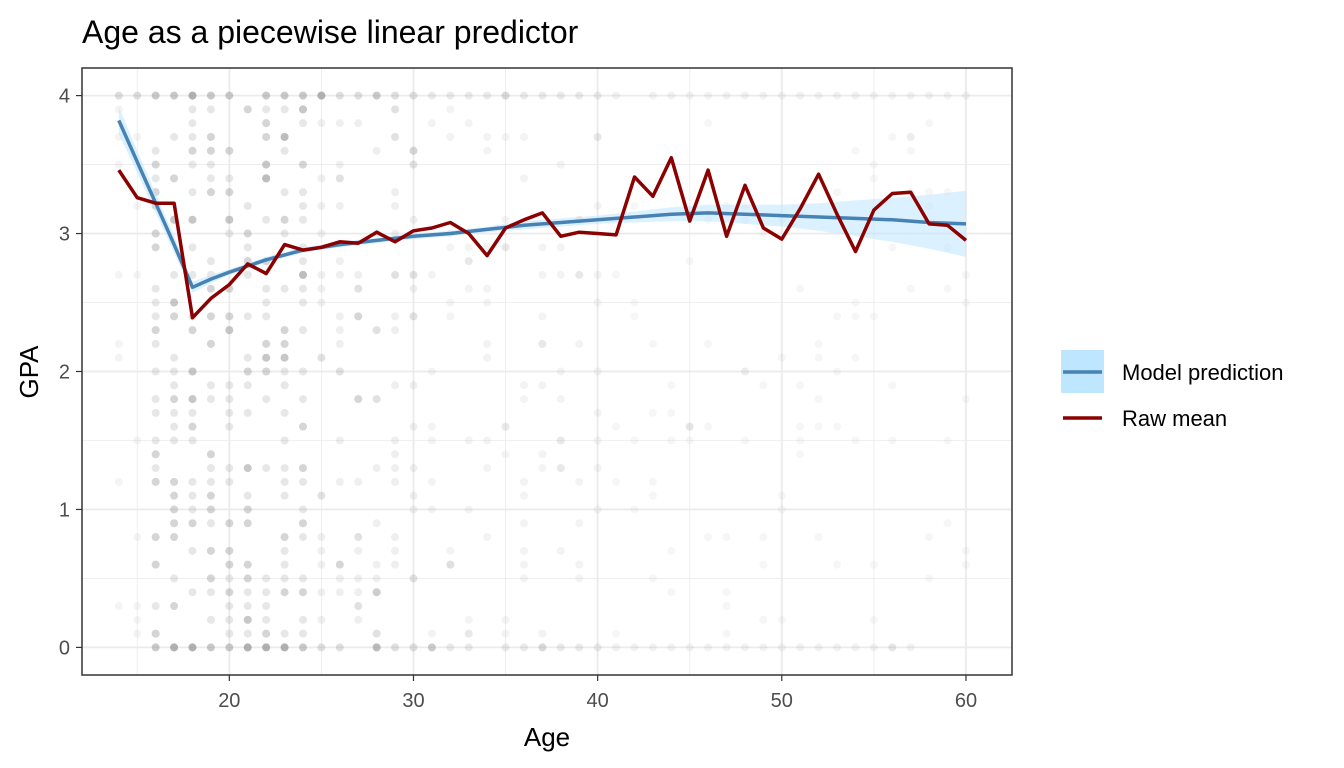 This screenshot has width=1344, height=768. Describe the element at coordinates (542, 237) in the screenshot. I see `raw-mean-line` at that location.